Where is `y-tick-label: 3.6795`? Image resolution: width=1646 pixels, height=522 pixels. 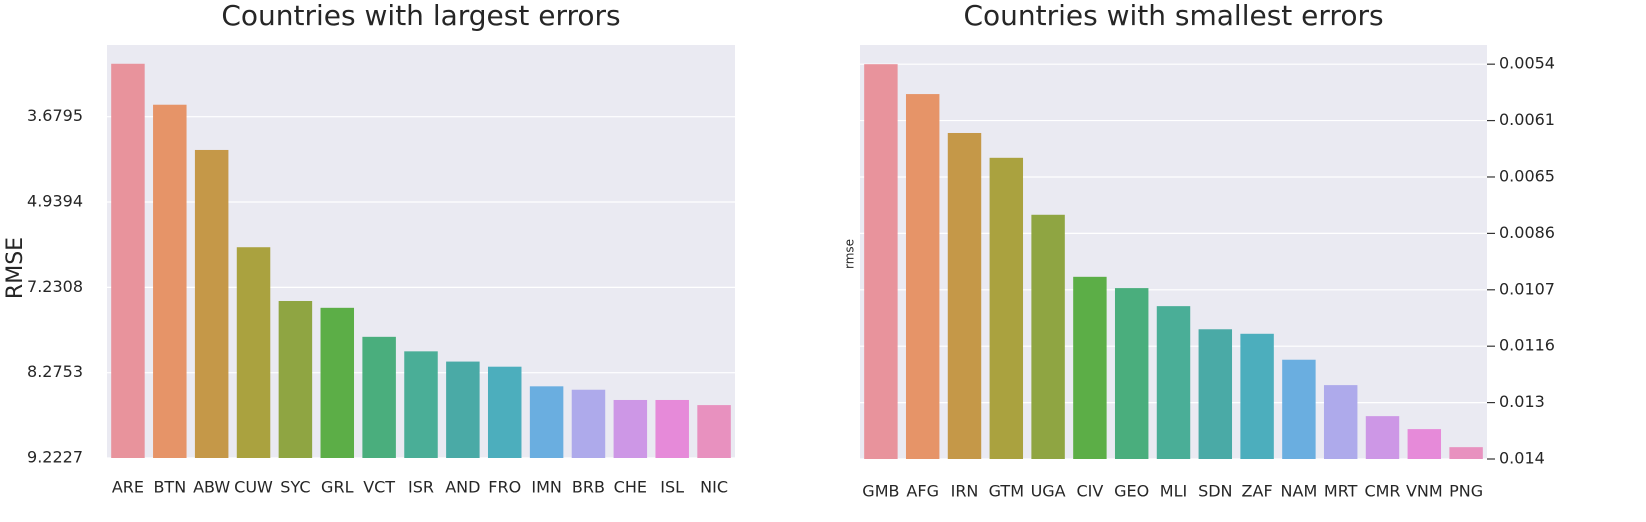
y-tick-label: 3.6795 is located at coordinates (55, 115).